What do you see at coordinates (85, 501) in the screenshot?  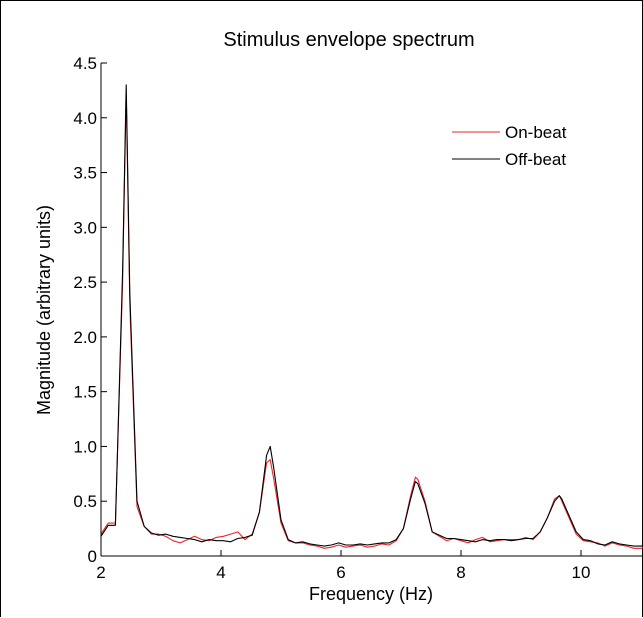 I see `y-tick-label: 0.5` at bounding box center [85, 501].